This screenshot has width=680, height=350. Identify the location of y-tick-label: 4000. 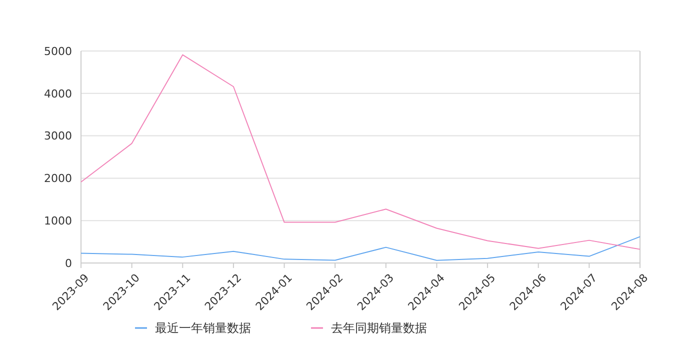
(58, 93).